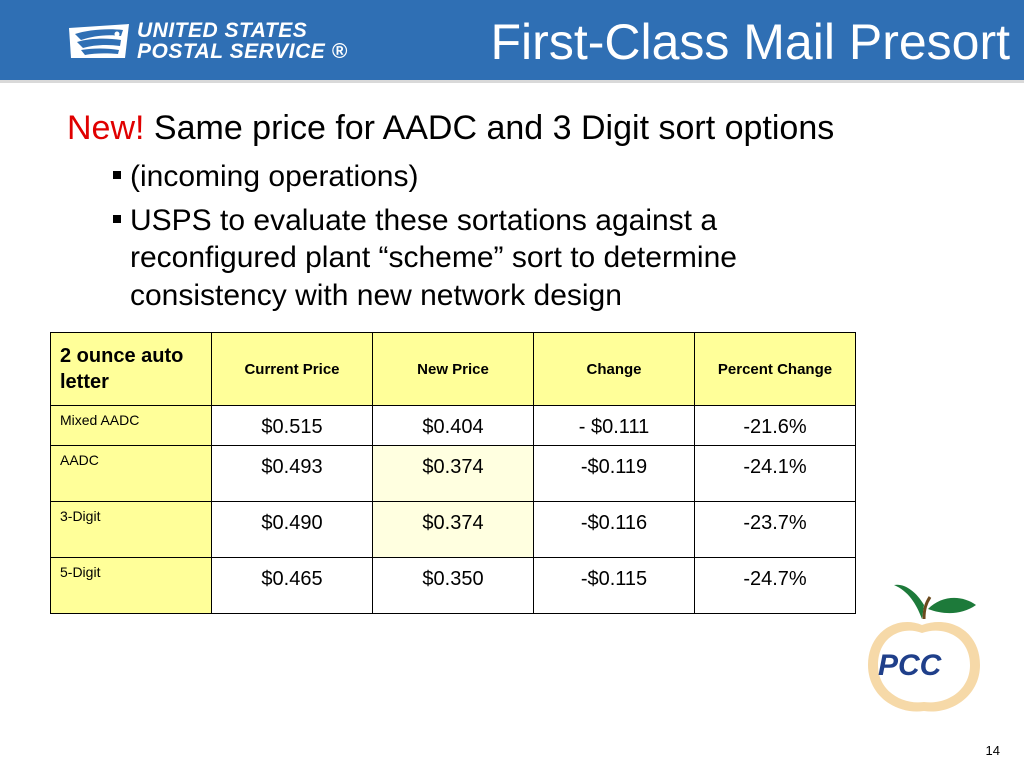 This screenshot has height=768, width=1024. I want to click on change-cell: -$0.116, so click(614, 529).